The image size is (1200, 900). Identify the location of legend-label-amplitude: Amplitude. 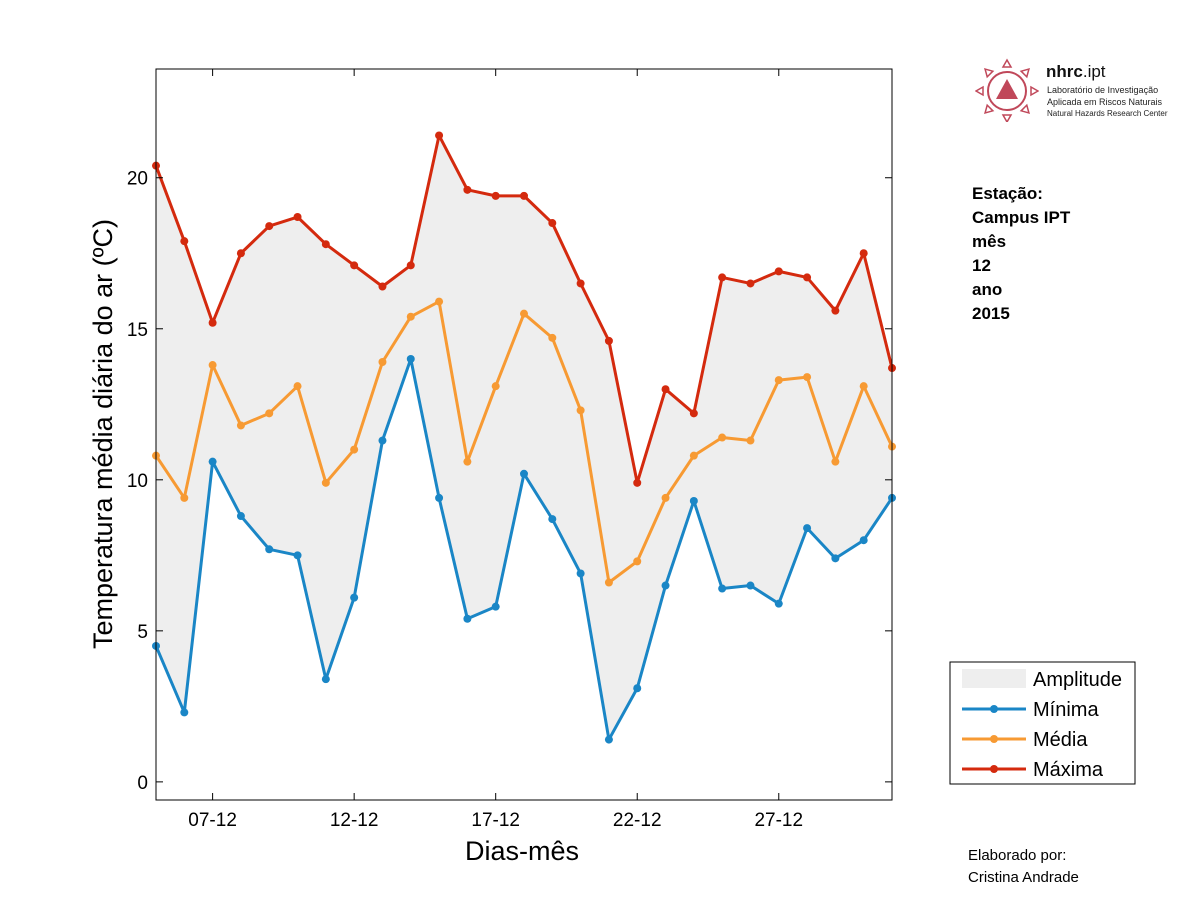
(1077, 680).